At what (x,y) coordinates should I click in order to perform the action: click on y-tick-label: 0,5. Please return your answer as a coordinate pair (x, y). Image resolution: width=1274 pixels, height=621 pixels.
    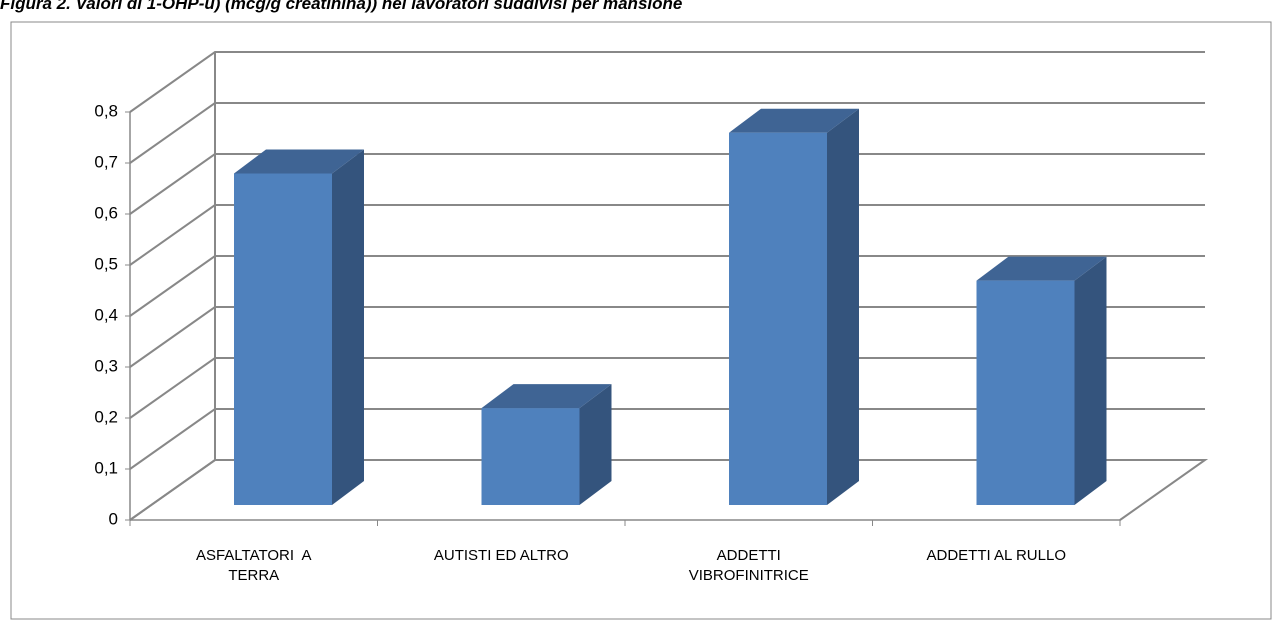
    Looking at the image, I should click on (106, 263).